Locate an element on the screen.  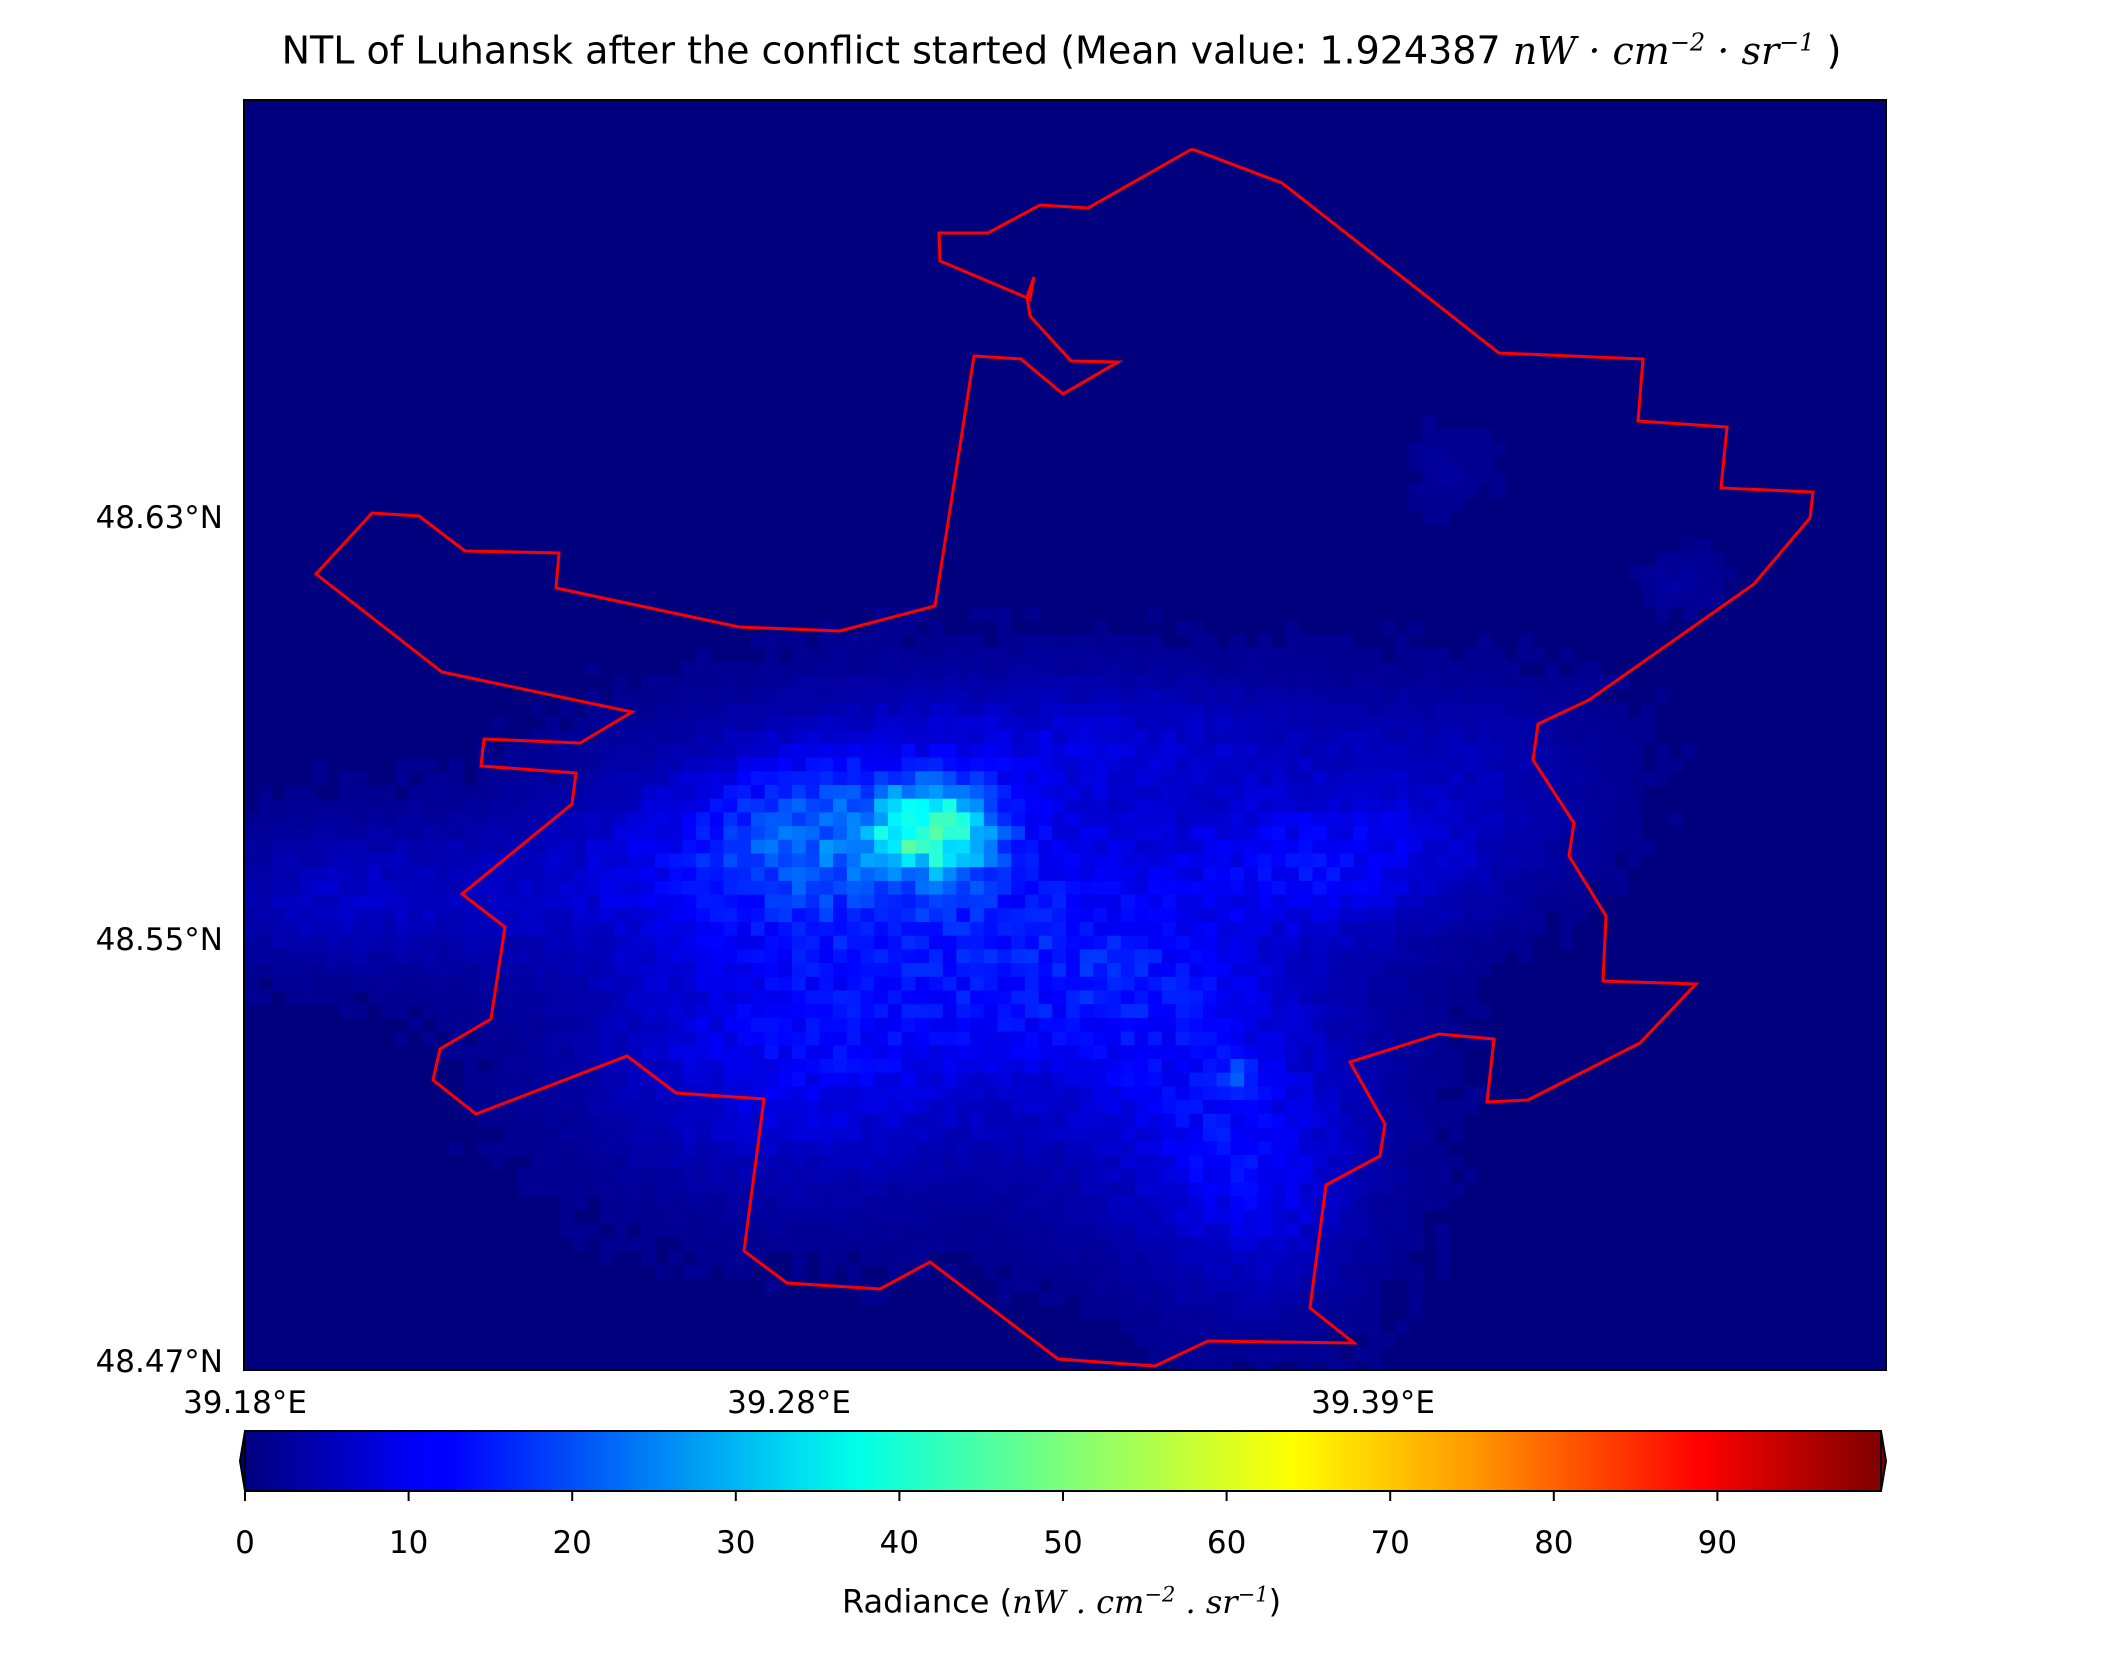
colorbar-tick-label-50: 50 is located at coordinates (1063, 1543).